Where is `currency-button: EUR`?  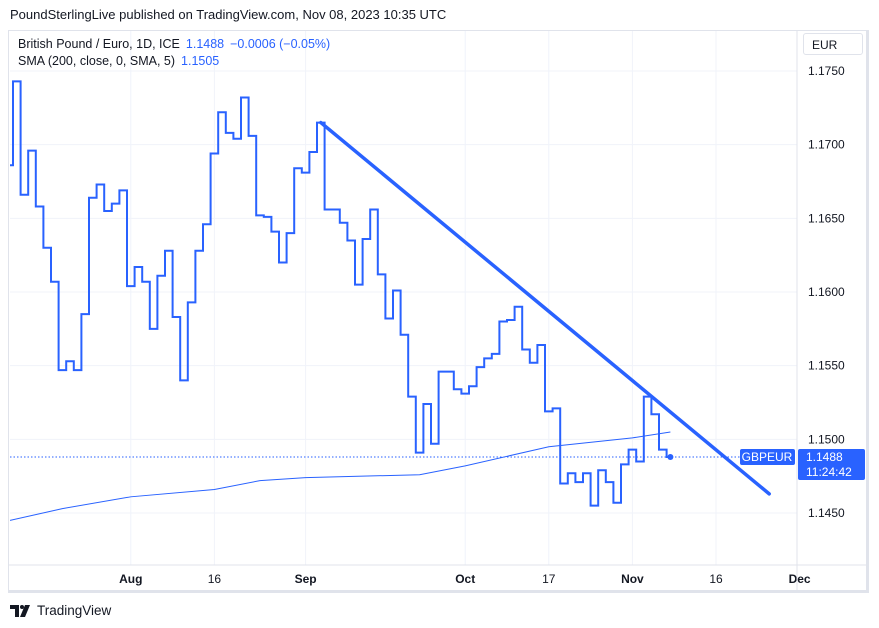 currency-button: EUR is located at coordinates (833, 44).